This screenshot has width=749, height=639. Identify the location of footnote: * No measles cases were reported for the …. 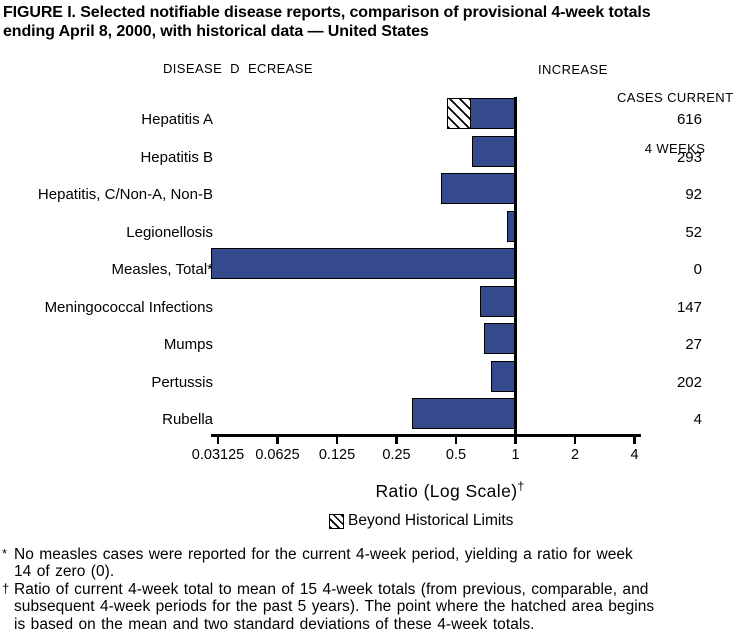
(375, 563).